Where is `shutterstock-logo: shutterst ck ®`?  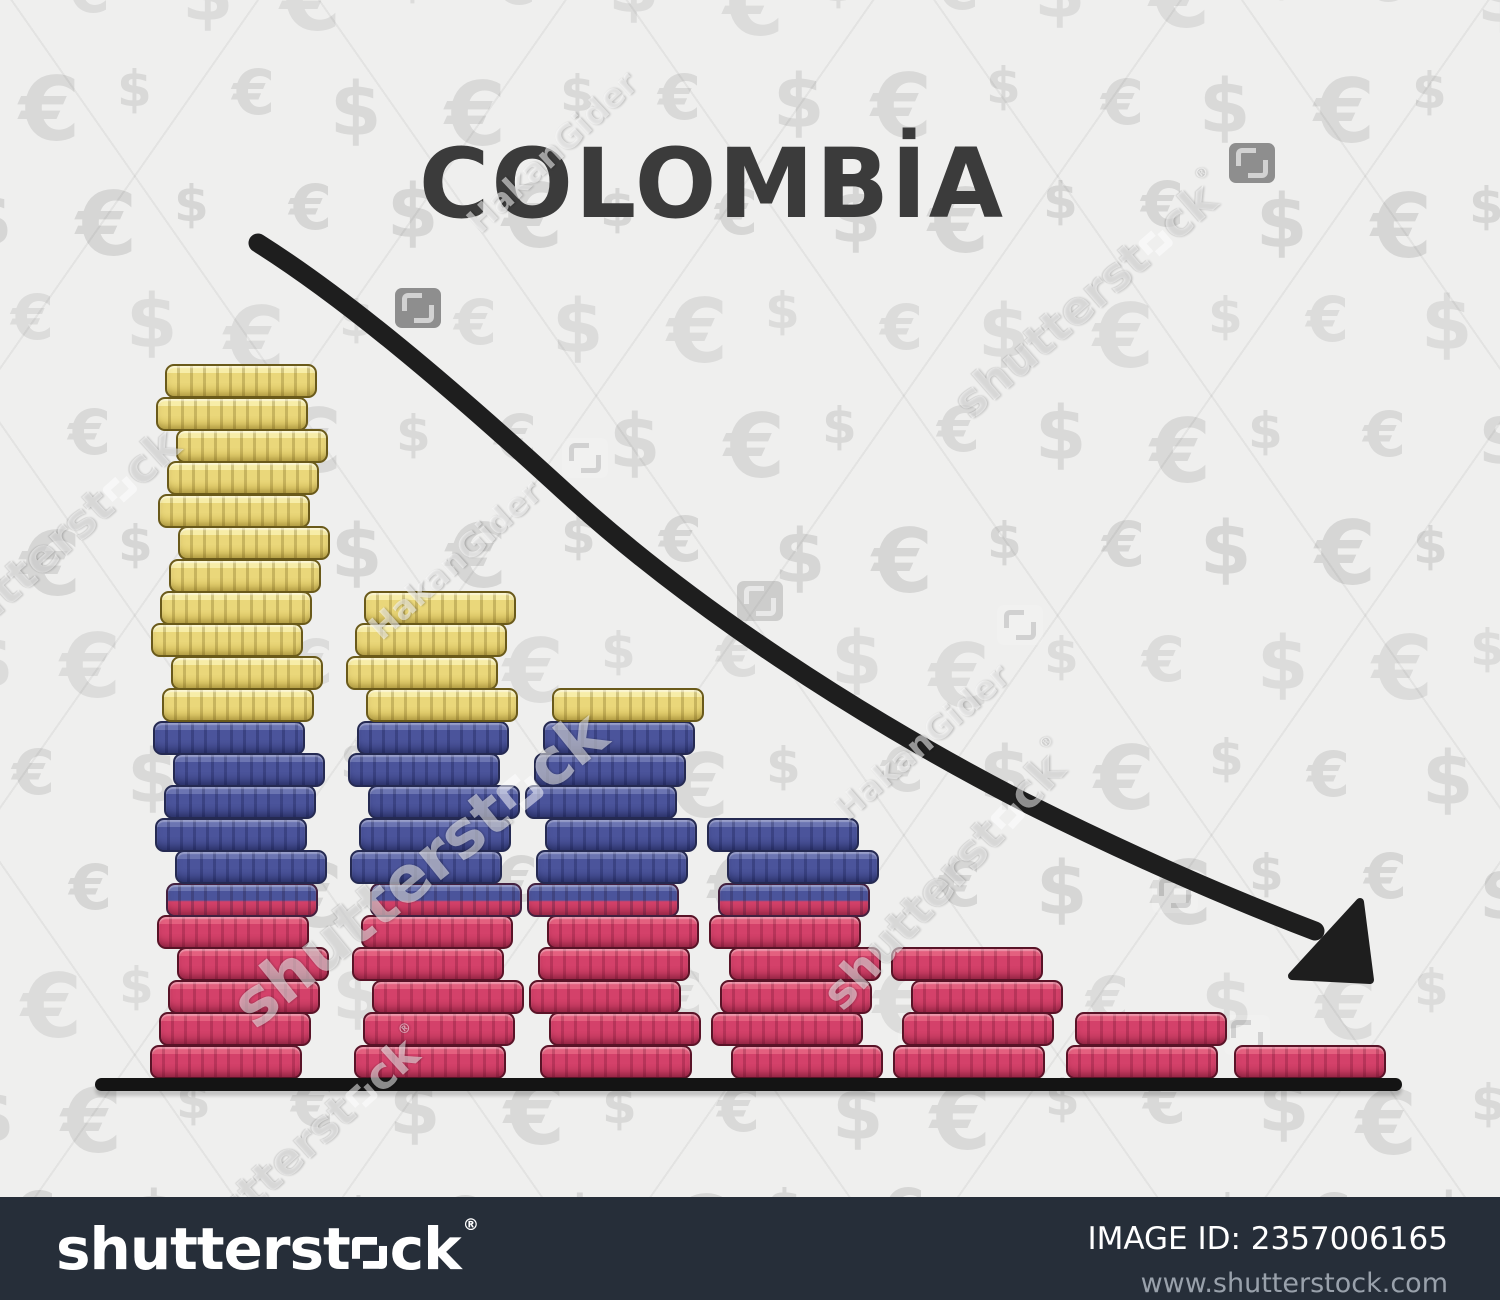 shutterstock-logo: shutterst ck ® is located at coordinates (267, 1249).